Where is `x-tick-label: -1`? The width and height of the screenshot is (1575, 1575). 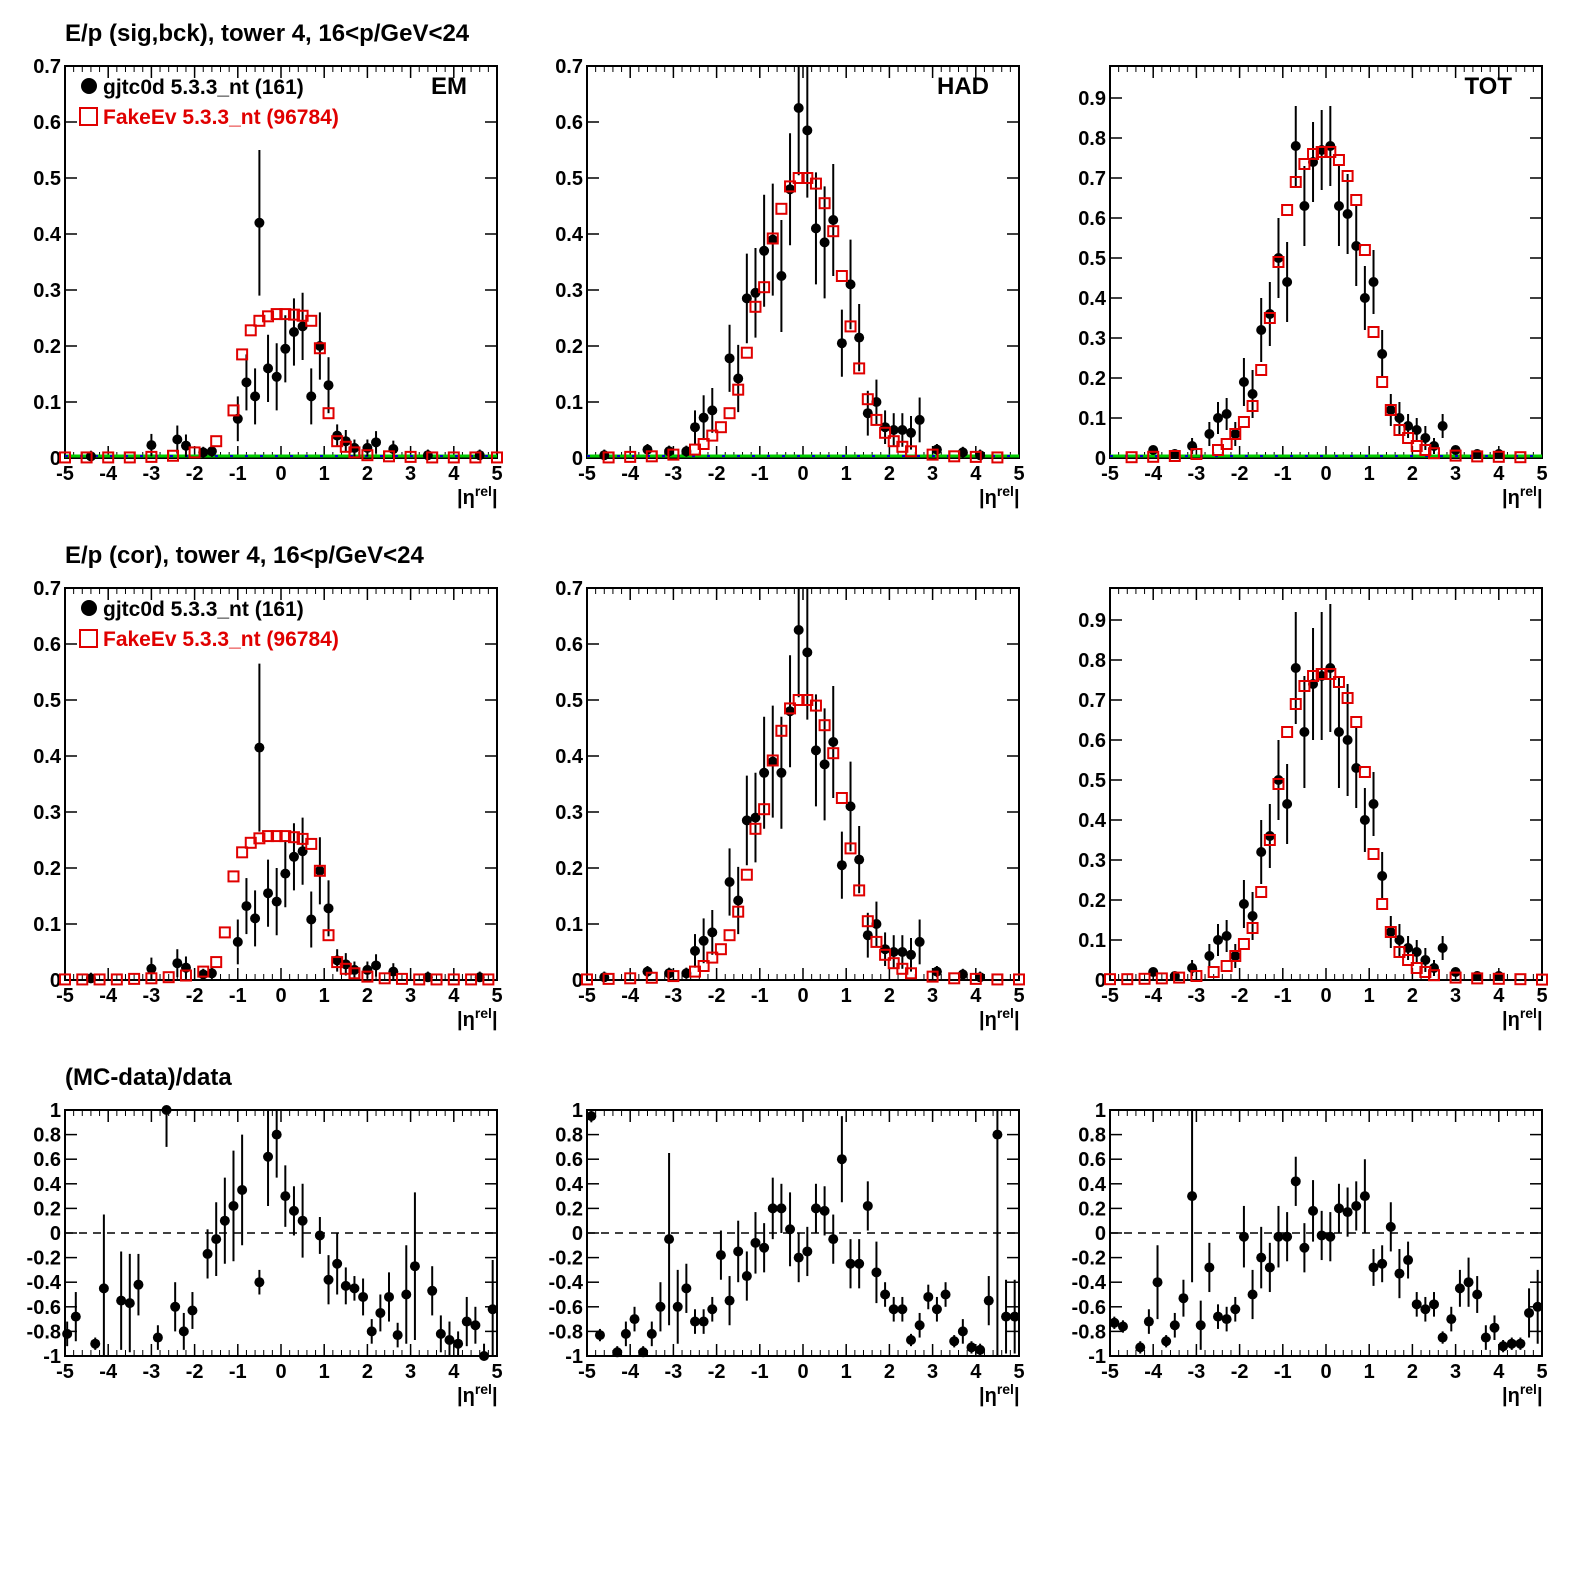
x-tick-label: -1 is located at coordinates (238, 474).